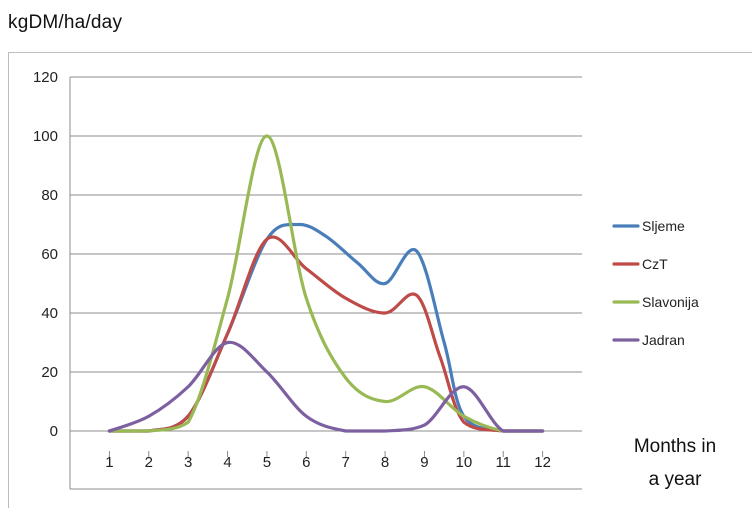  Describe the element at coordinates (45, 136) in the screenshot. I see `y-tick-label-100: 100` at that location.